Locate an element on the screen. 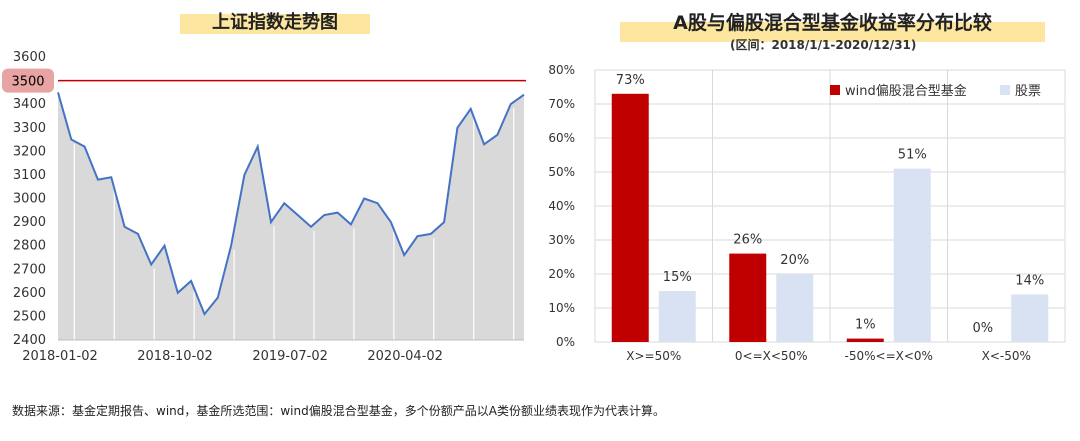 The image size is (1080, 441). category-label: 0<=X<50% is located at coordinates (771, 356).